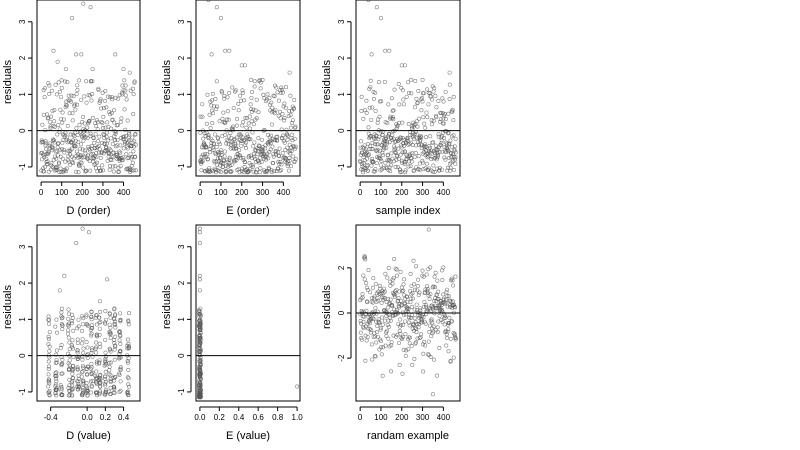 This screenshot has width=800, height=450. What do you see at coordinates (391, 333) in the screenshot?
I see `panel-6: 0 100 200 300 400 -2 0 2 randam example residuals` at bounding box center [391, 333].